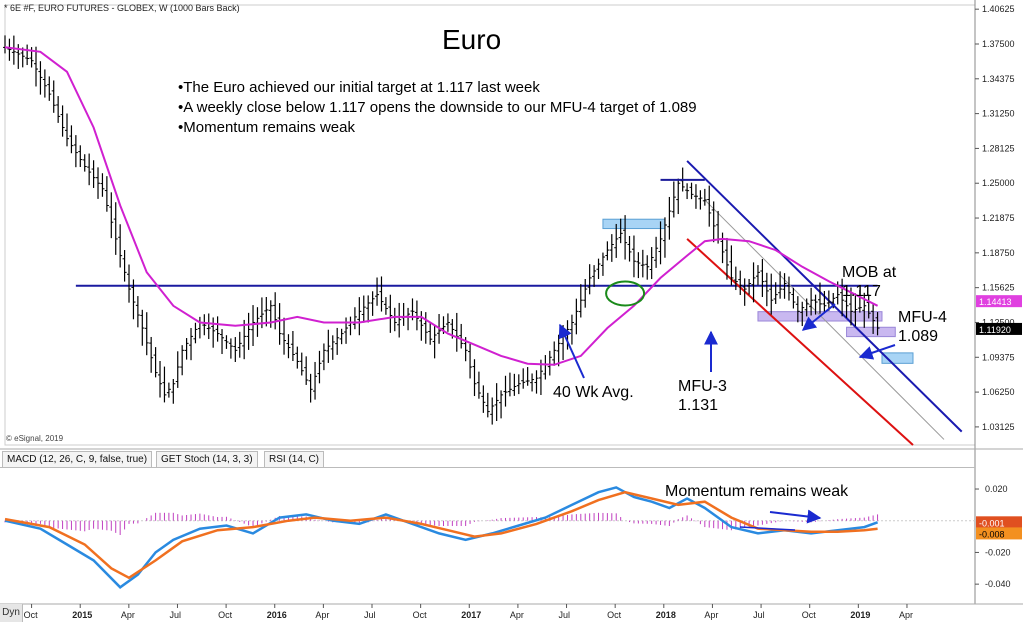 The image size is (1023, 623). Describe the element at coordinates (877, 352) in the screenshot. I see `mfu4-arrow` at that location.